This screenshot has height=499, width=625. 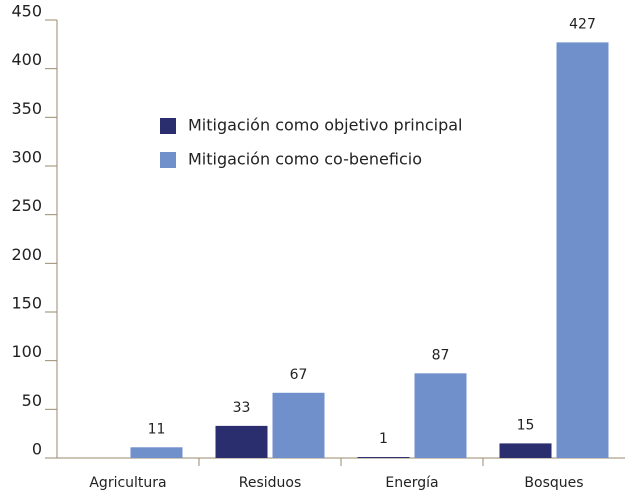 What do you see at coordinates (325, 125) in the screenshot?
I see `legend-label: Mitigación como objetivo principal` at bounding box center [325, 125].